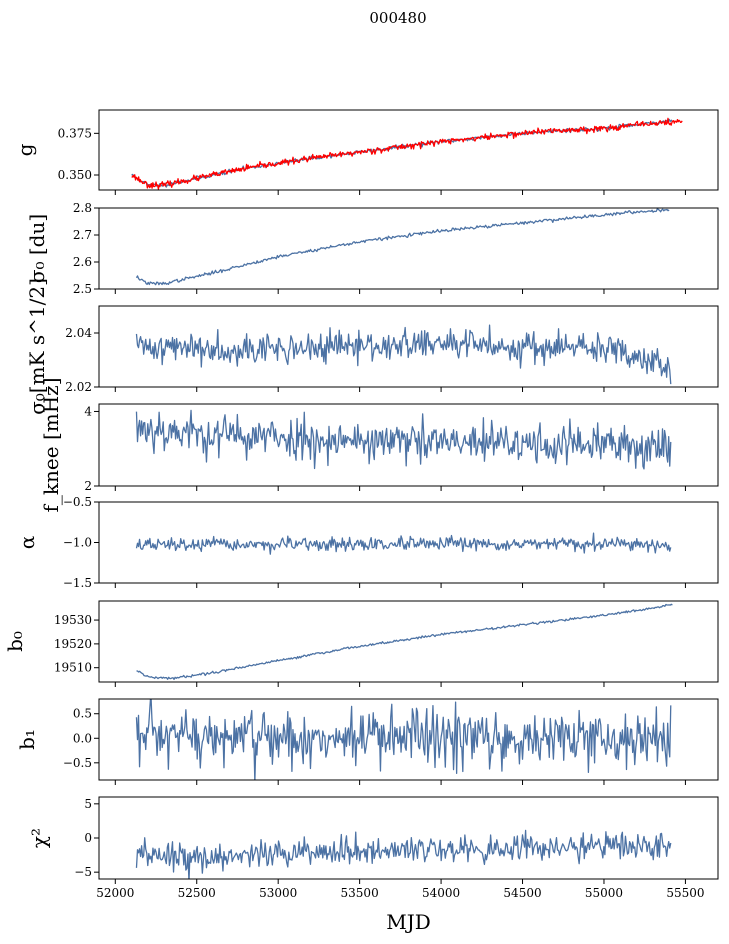 The image size is (729, 944). I want to click on x-tick-label: 54000, so click(441, 893).